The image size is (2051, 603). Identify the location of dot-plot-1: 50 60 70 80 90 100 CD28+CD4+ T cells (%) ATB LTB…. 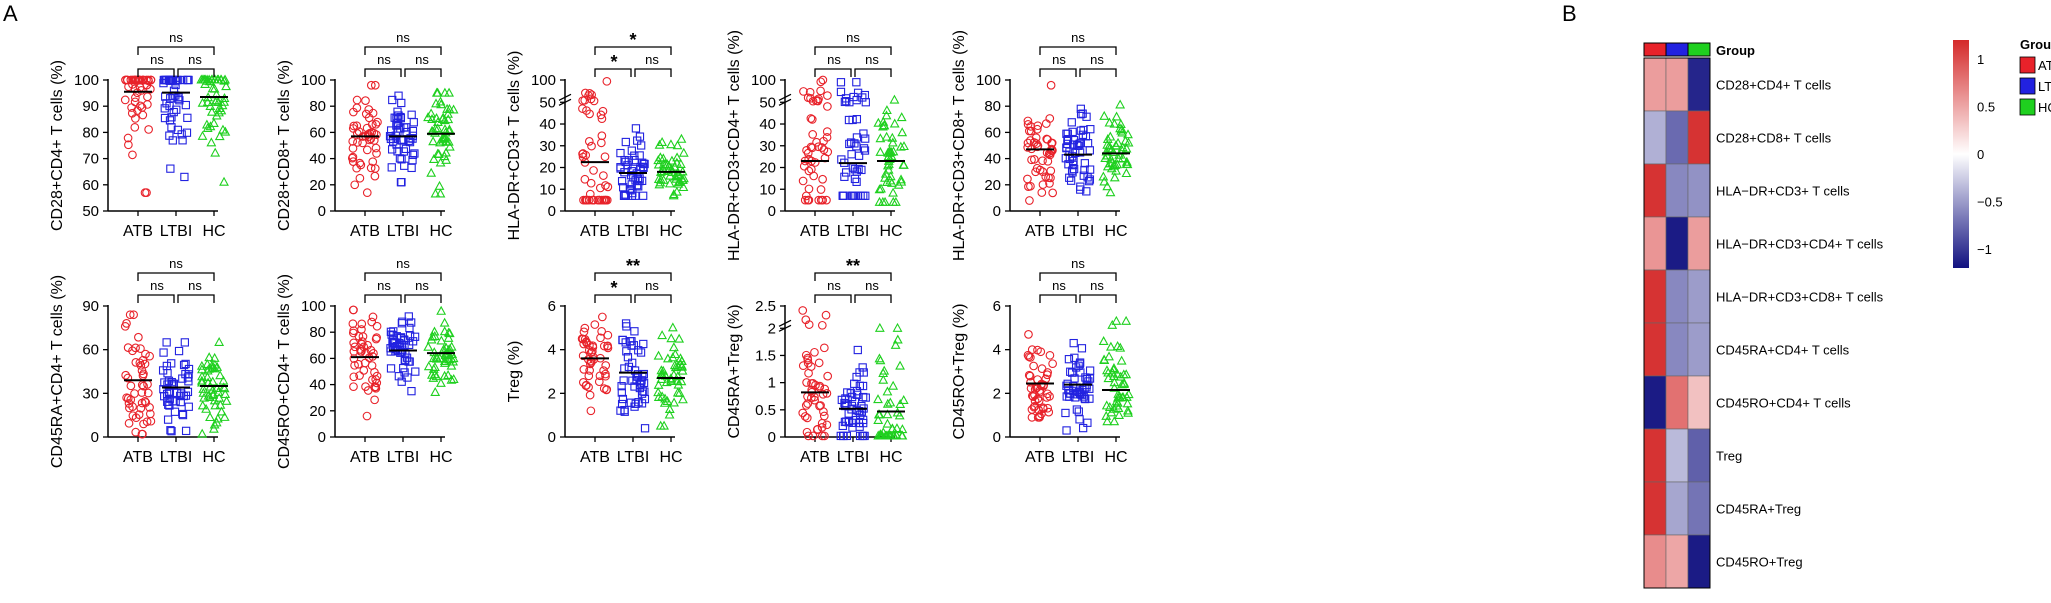
(140, 135).